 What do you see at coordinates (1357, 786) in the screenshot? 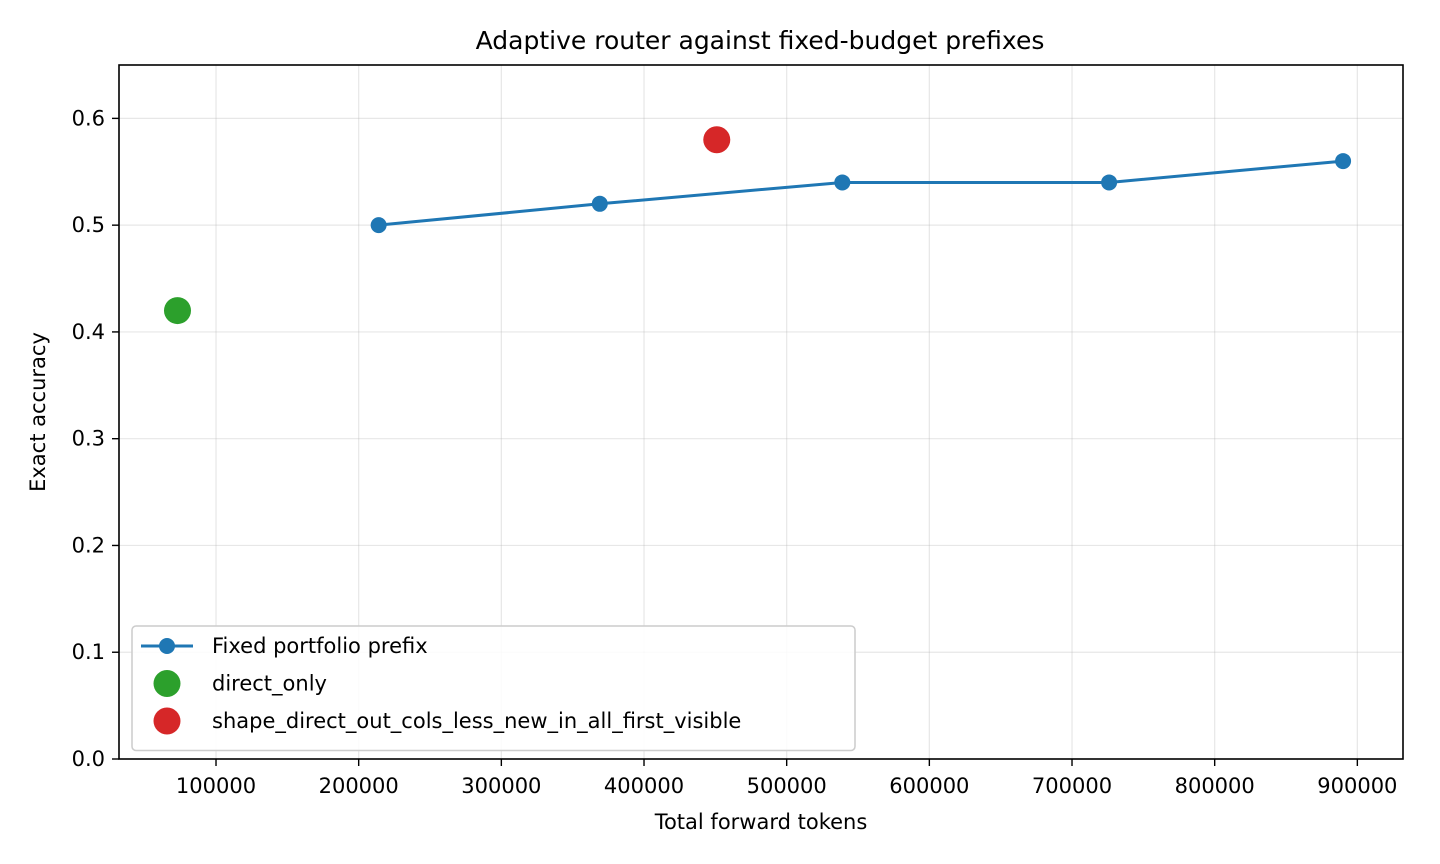
I see `x-tick-label: 900000` at bounding box center [1357, 786].